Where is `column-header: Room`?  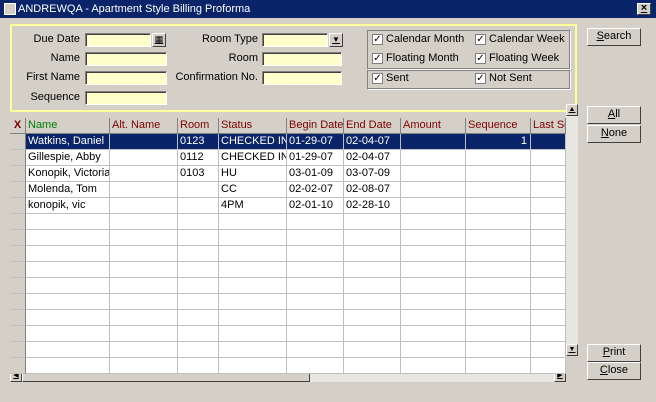
column-header: Room is located at coordinates (198, 126).